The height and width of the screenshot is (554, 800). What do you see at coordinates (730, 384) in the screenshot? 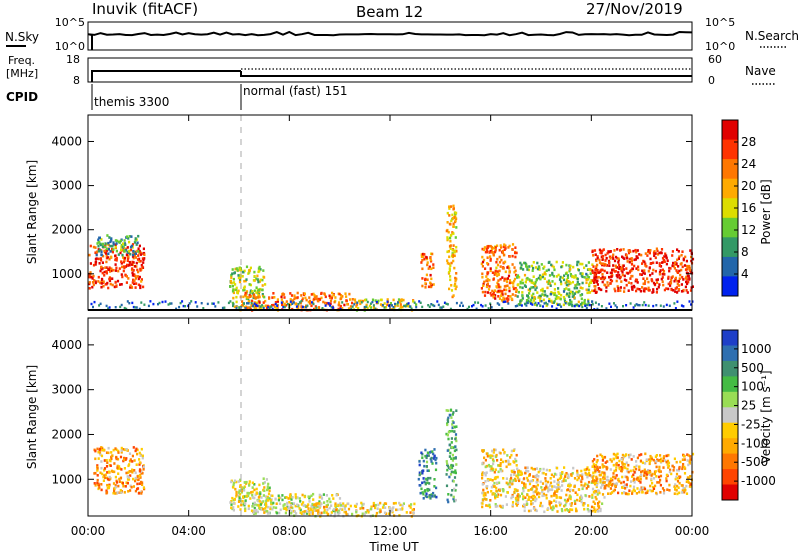
I see `velocity-colorbar-swatch` at bounding box center [730, 384].